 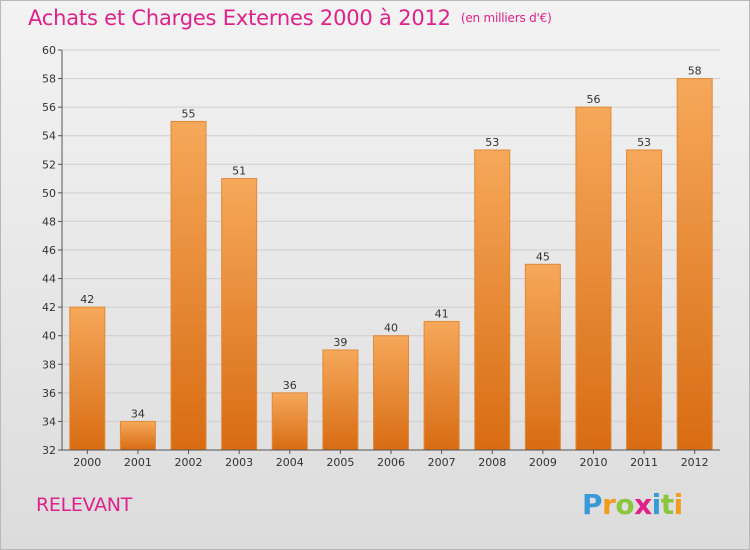 What do you see at coordinates (87, 462) in the screenshot?
I see `x-tick-label: 2000` at bounding box center [87, 462].